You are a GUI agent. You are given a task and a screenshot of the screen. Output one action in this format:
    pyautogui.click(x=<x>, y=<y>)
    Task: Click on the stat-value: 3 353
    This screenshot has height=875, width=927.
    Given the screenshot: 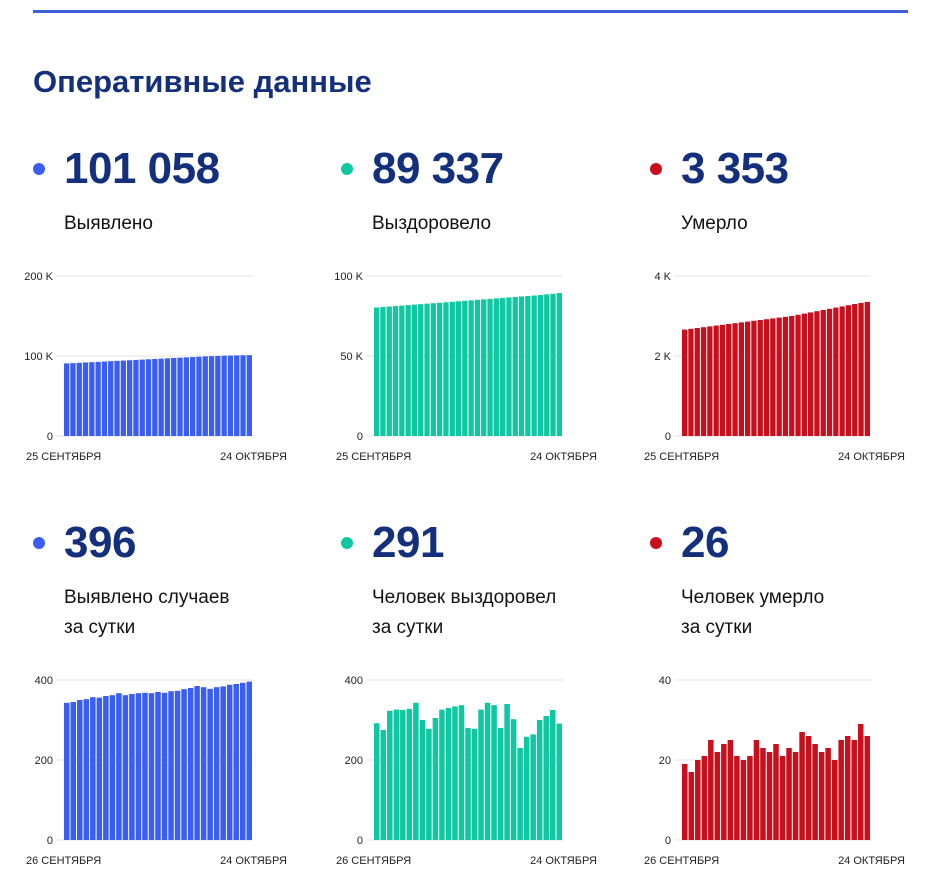 What is the action you would take?
    pyautogui.click(x=735, y=168)
    